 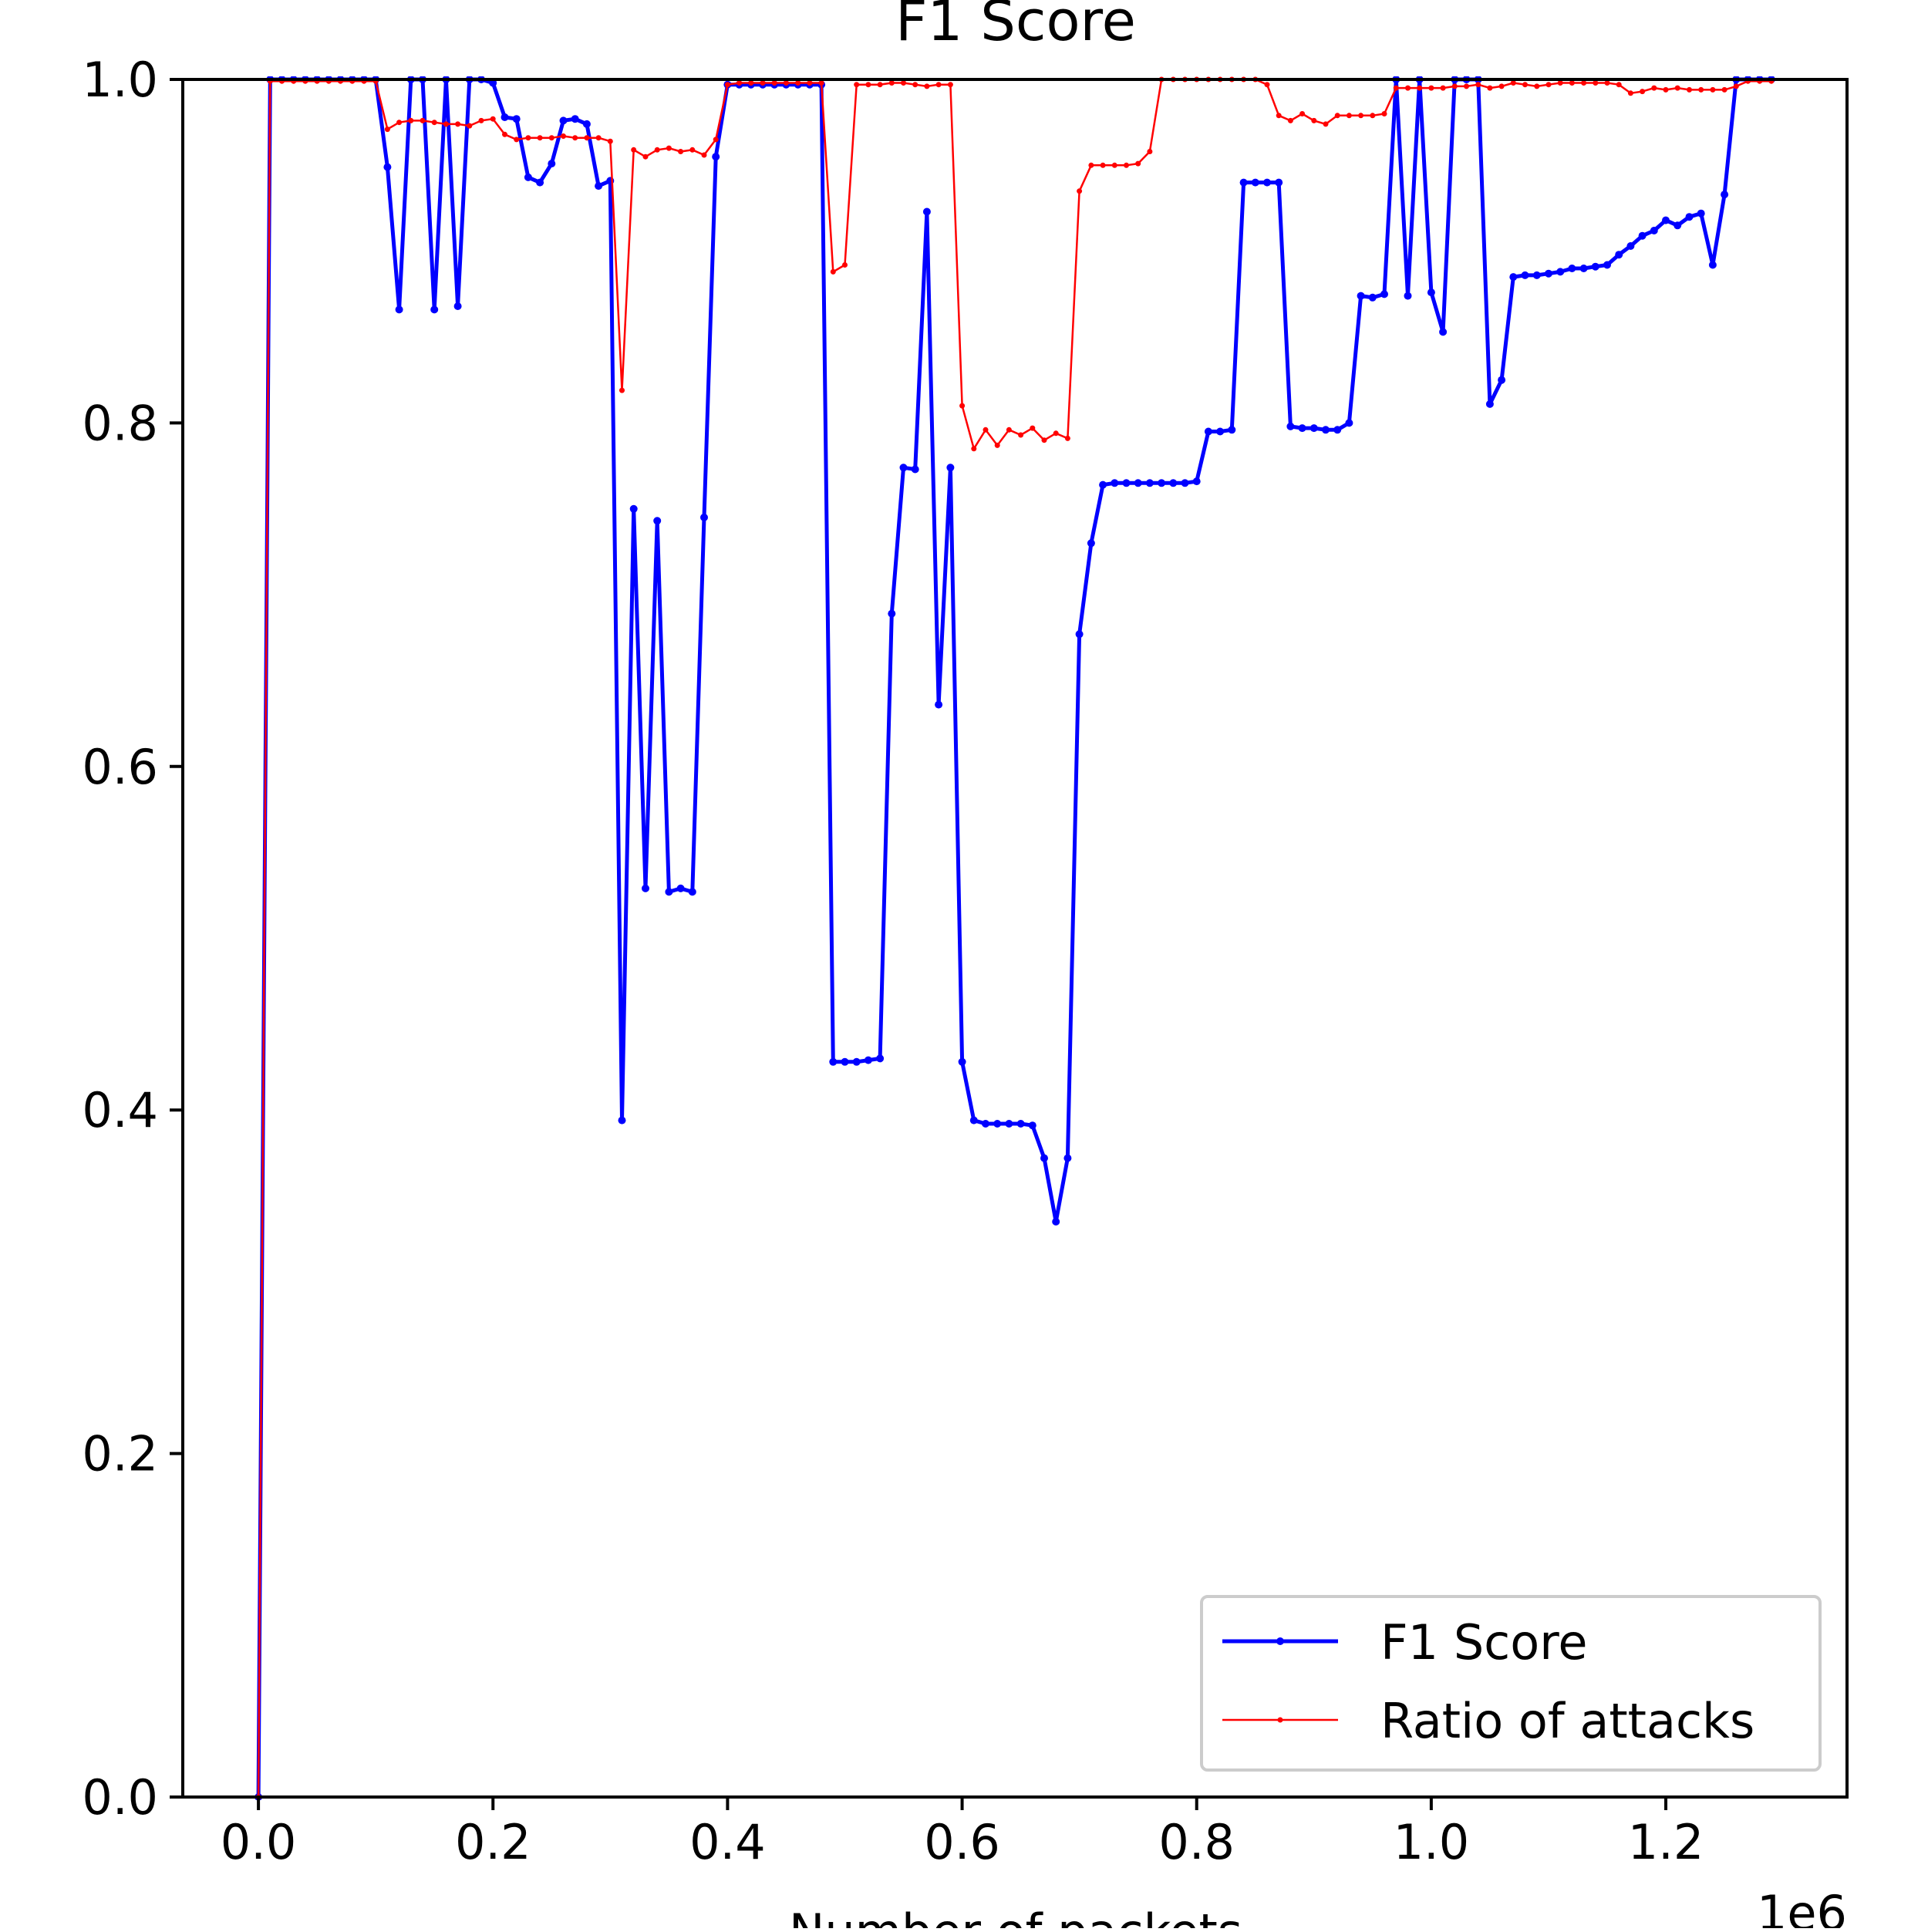 I want to click on x-tick-label: 0.2, so click(x=493, y=1842).